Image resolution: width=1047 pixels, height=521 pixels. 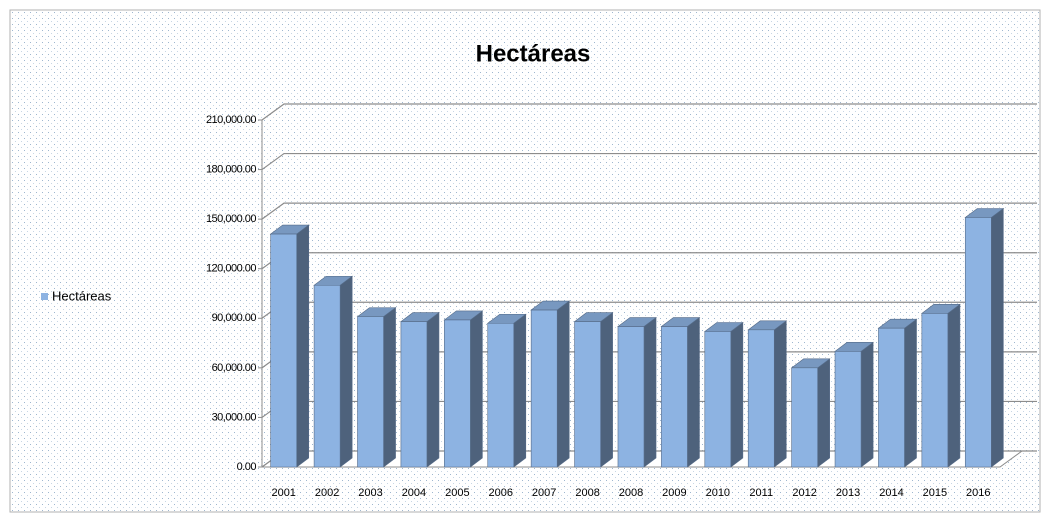 I want to click on x-tick-label: 2016, so click(x=978, y=493).